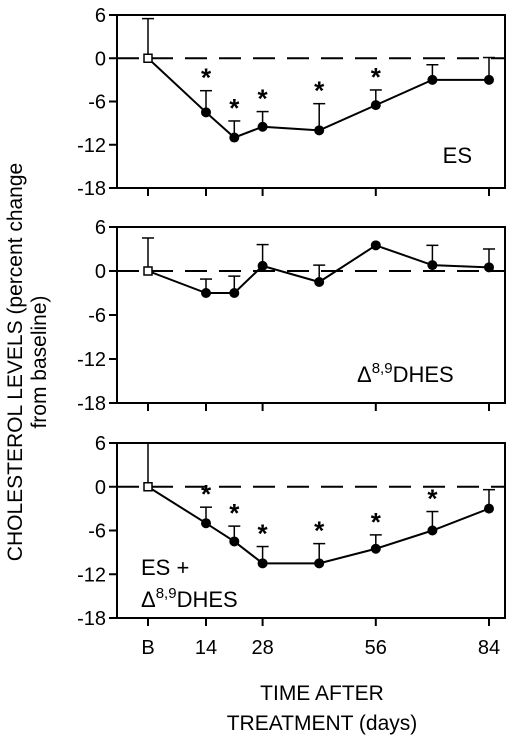  What do you see at coordinates (489, 648) in the screenshot?
I see `x-tick-label: 84` at bounding box center [489, 648].